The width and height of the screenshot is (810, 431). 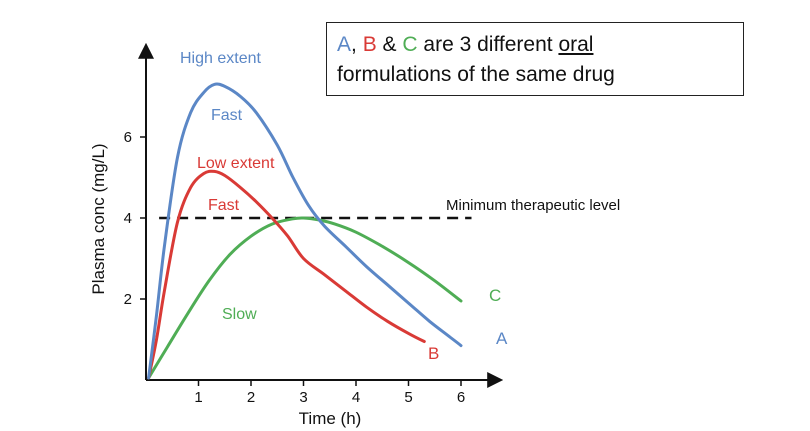 I want to click on y-tick-label: 4, so click(x=128, y=218).